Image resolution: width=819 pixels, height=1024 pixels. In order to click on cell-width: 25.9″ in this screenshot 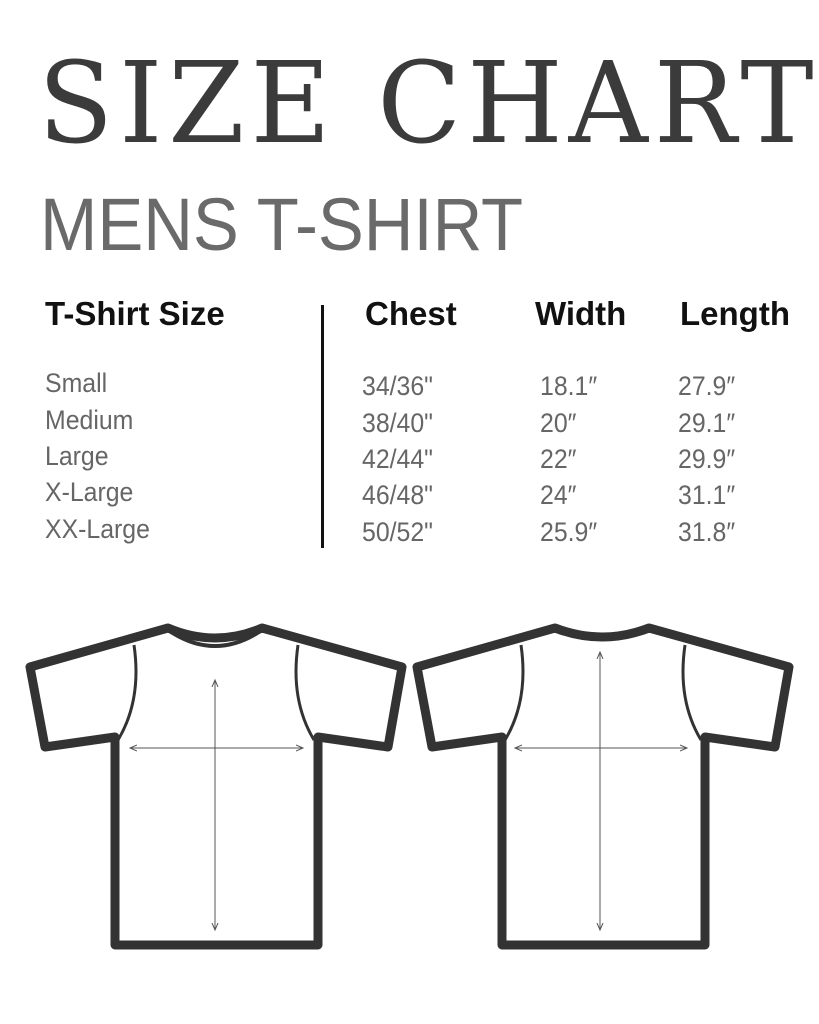, I will do `click(569, 532)`.